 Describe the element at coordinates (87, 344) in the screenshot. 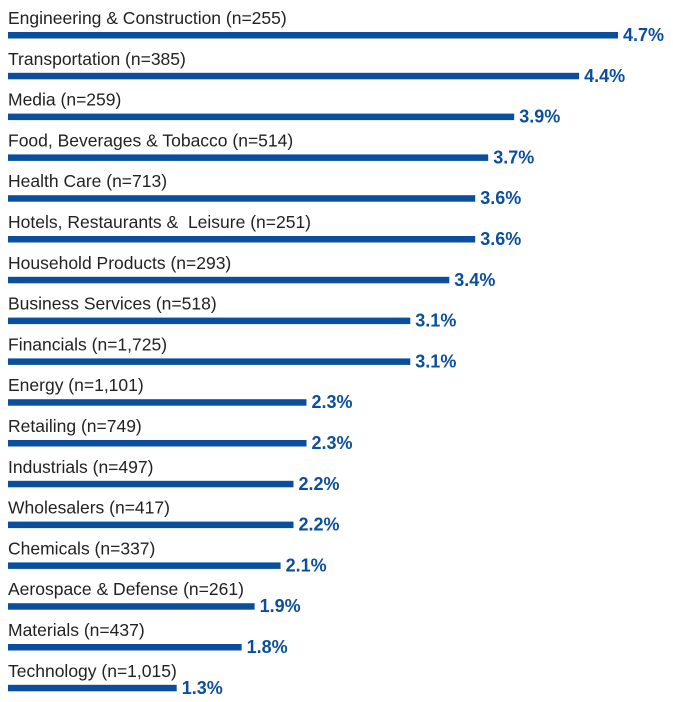

I see `category-label: Financials (n=1,725)` at that location.